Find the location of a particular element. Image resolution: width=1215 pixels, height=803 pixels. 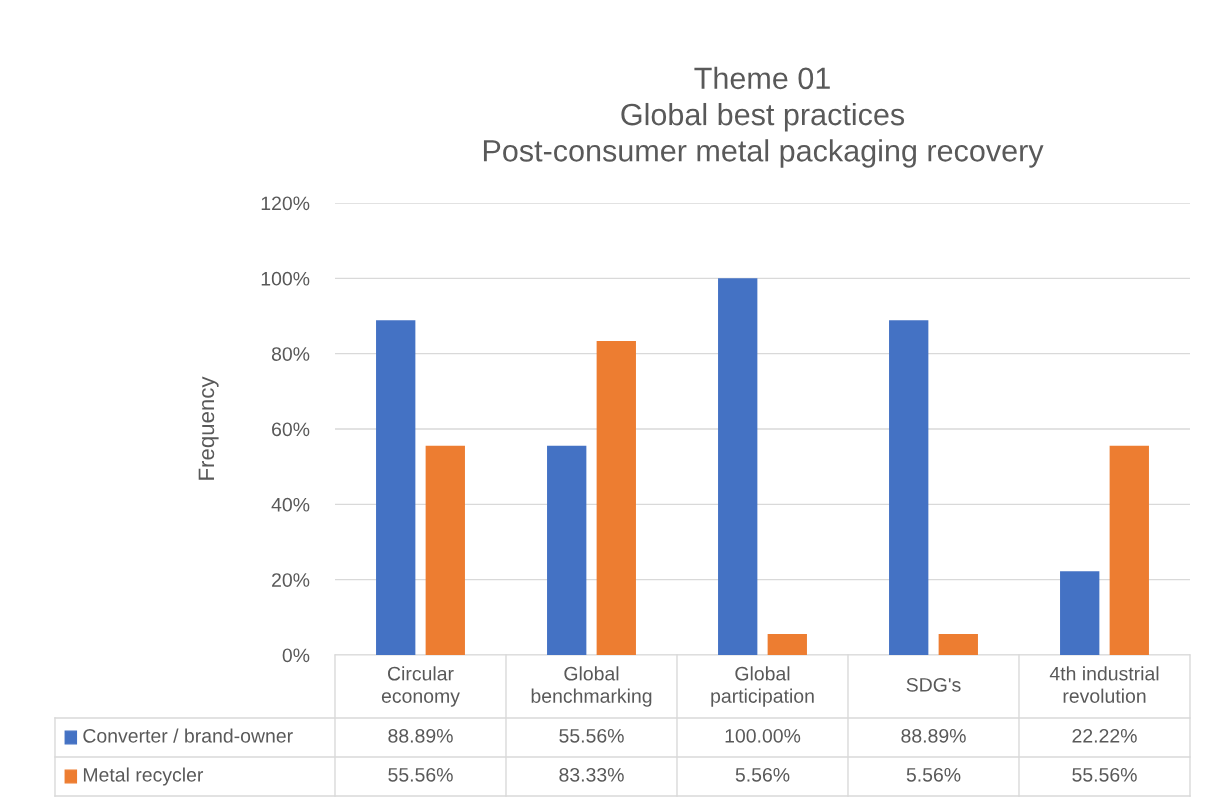

y-tick-label: 40% is located at coordinates (290, 504).